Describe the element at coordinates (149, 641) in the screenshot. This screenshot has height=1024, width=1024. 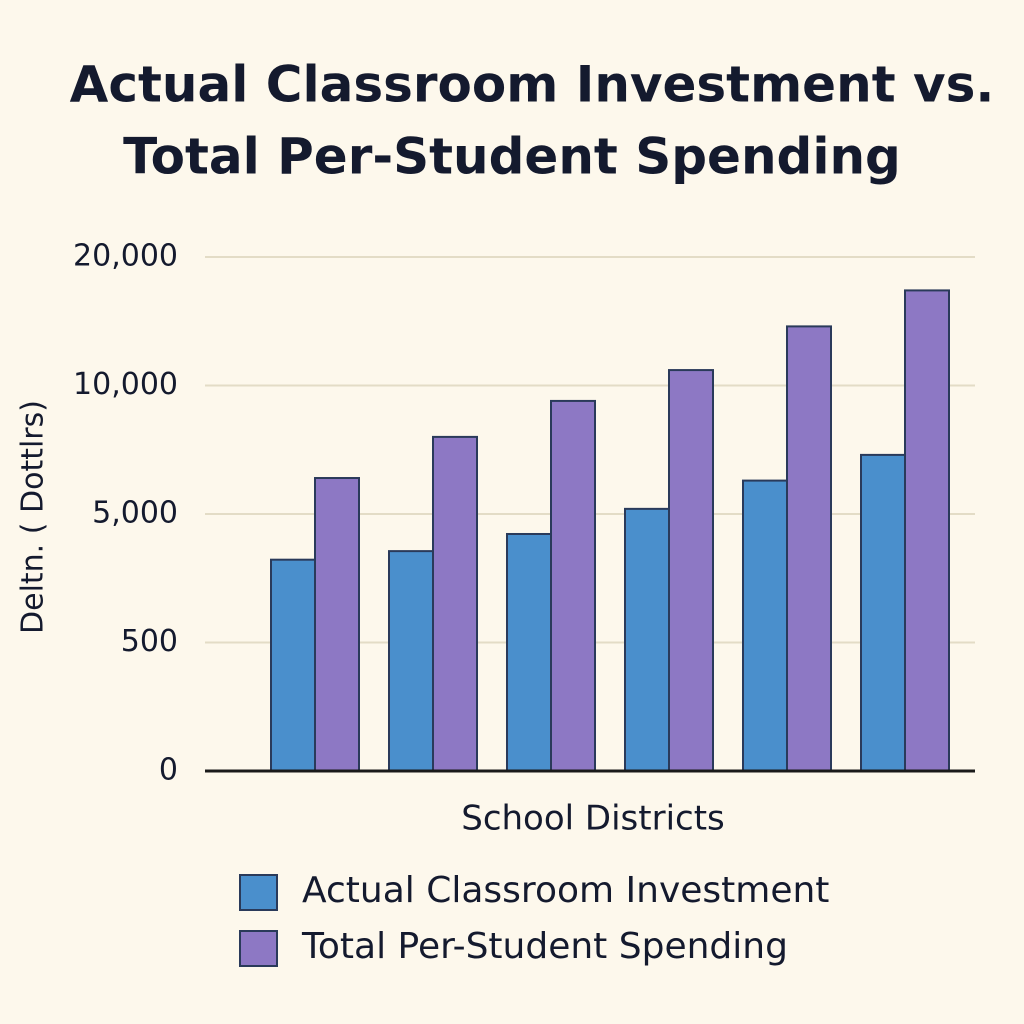
I see `y-tick-label: 500` at that location.